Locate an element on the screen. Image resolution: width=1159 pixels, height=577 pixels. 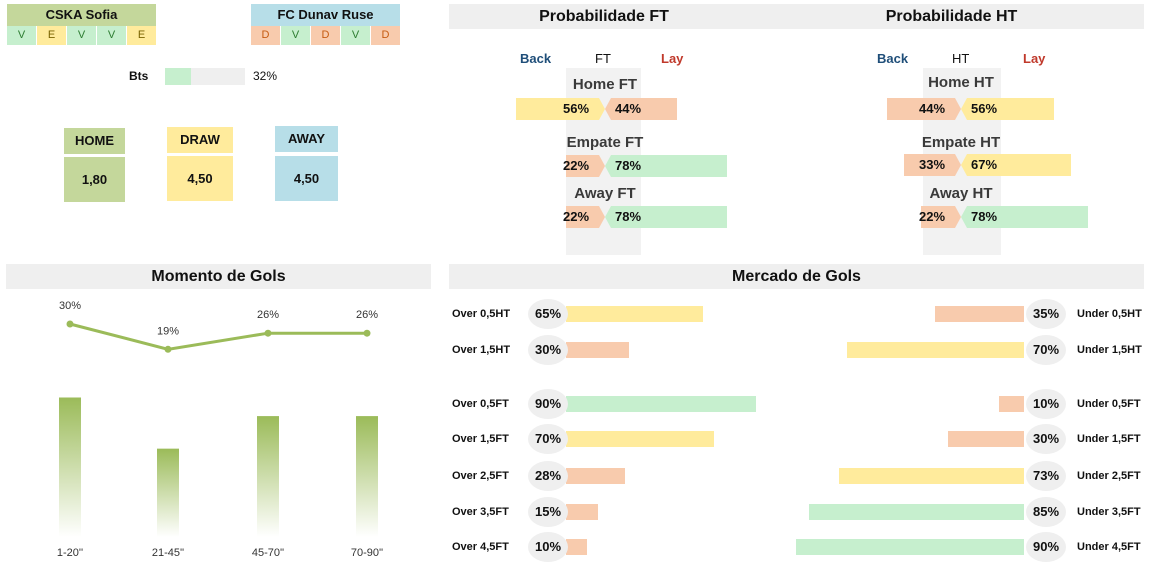
bts-fill is located at coordinates (178, 76).